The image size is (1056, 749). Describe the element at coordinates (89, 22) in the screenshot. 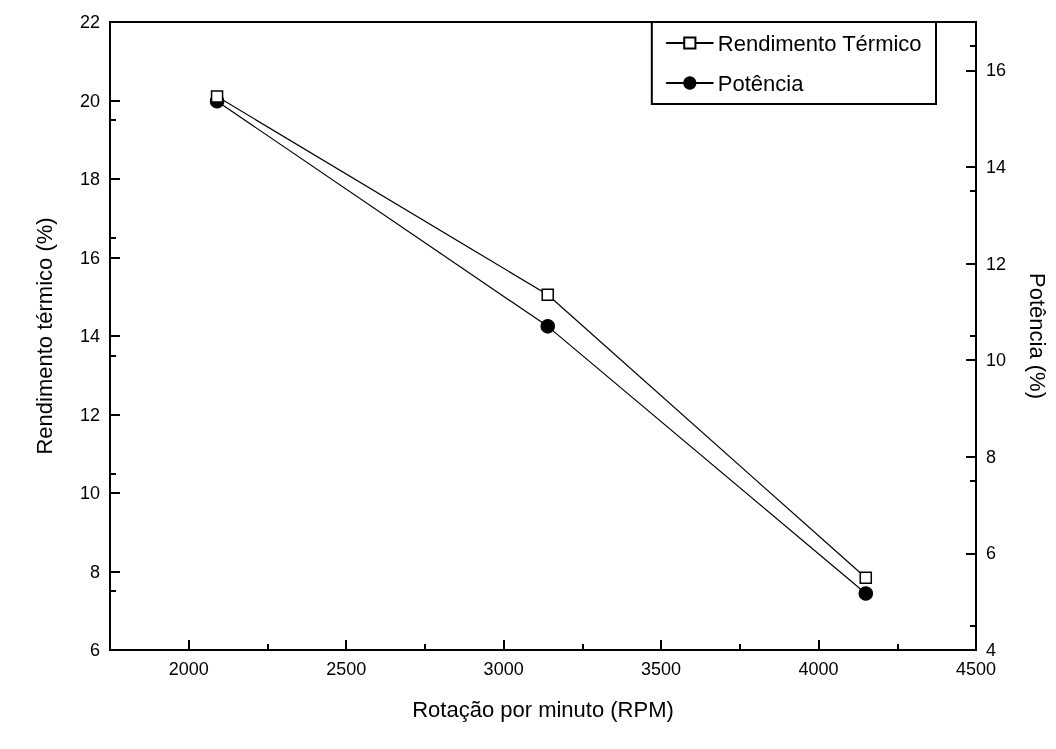

I see `y-tick-label: 22` at that location.